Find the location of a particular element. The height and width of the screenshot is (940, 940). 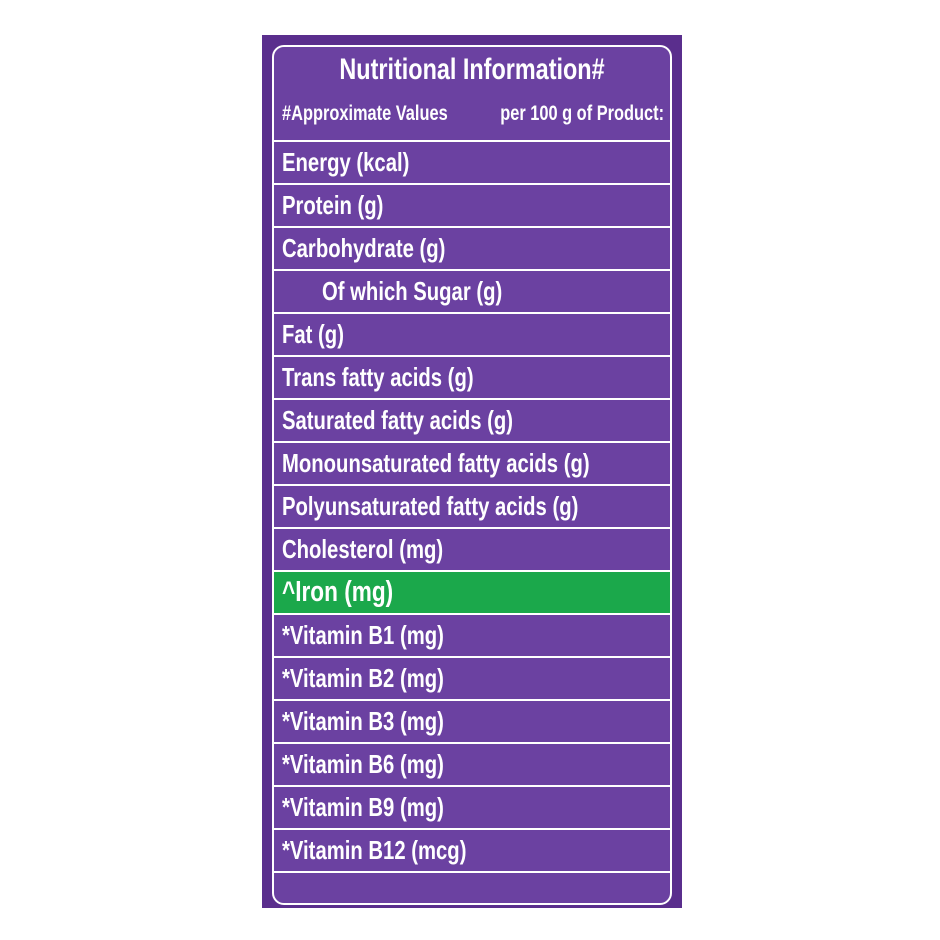

label-cell: *Vitamin B12 (mcg) is located at coordinates (472, 850).